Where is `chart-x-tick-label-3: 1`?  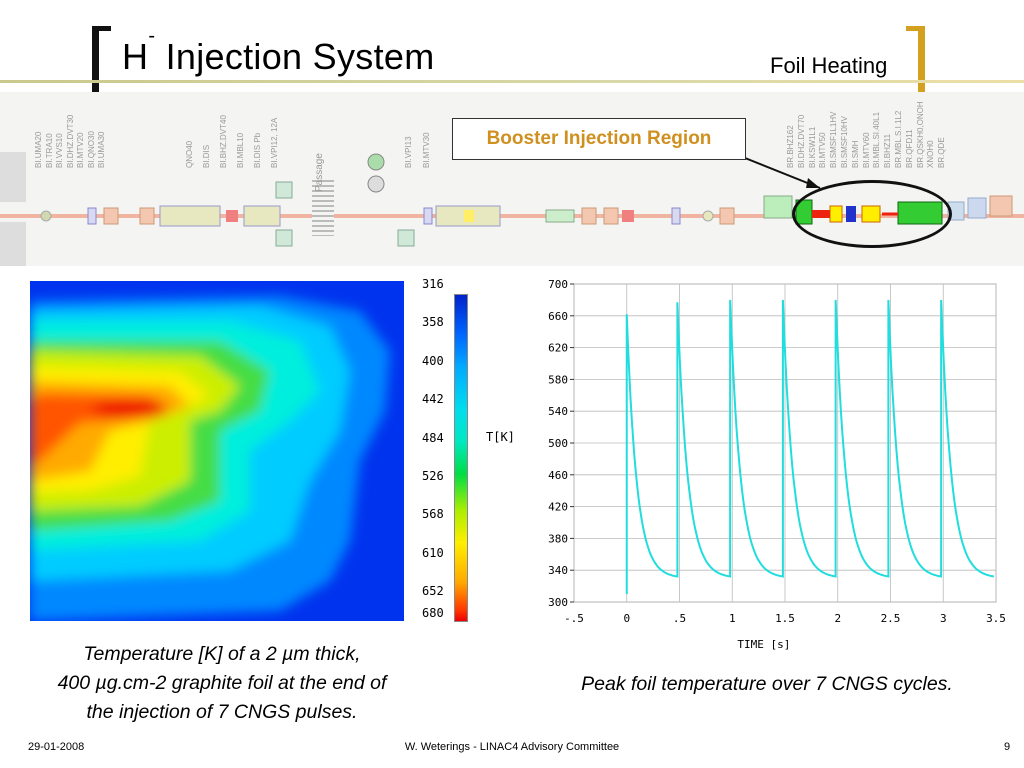 chart-x-tick-label-3: 1 is located at coordinates (732, 618).